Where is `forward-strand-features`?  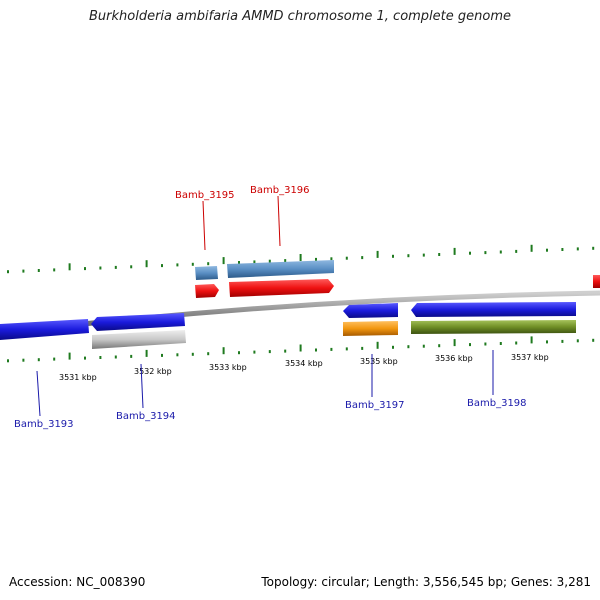
forward-strand-features is located at coordinates (397, 279).